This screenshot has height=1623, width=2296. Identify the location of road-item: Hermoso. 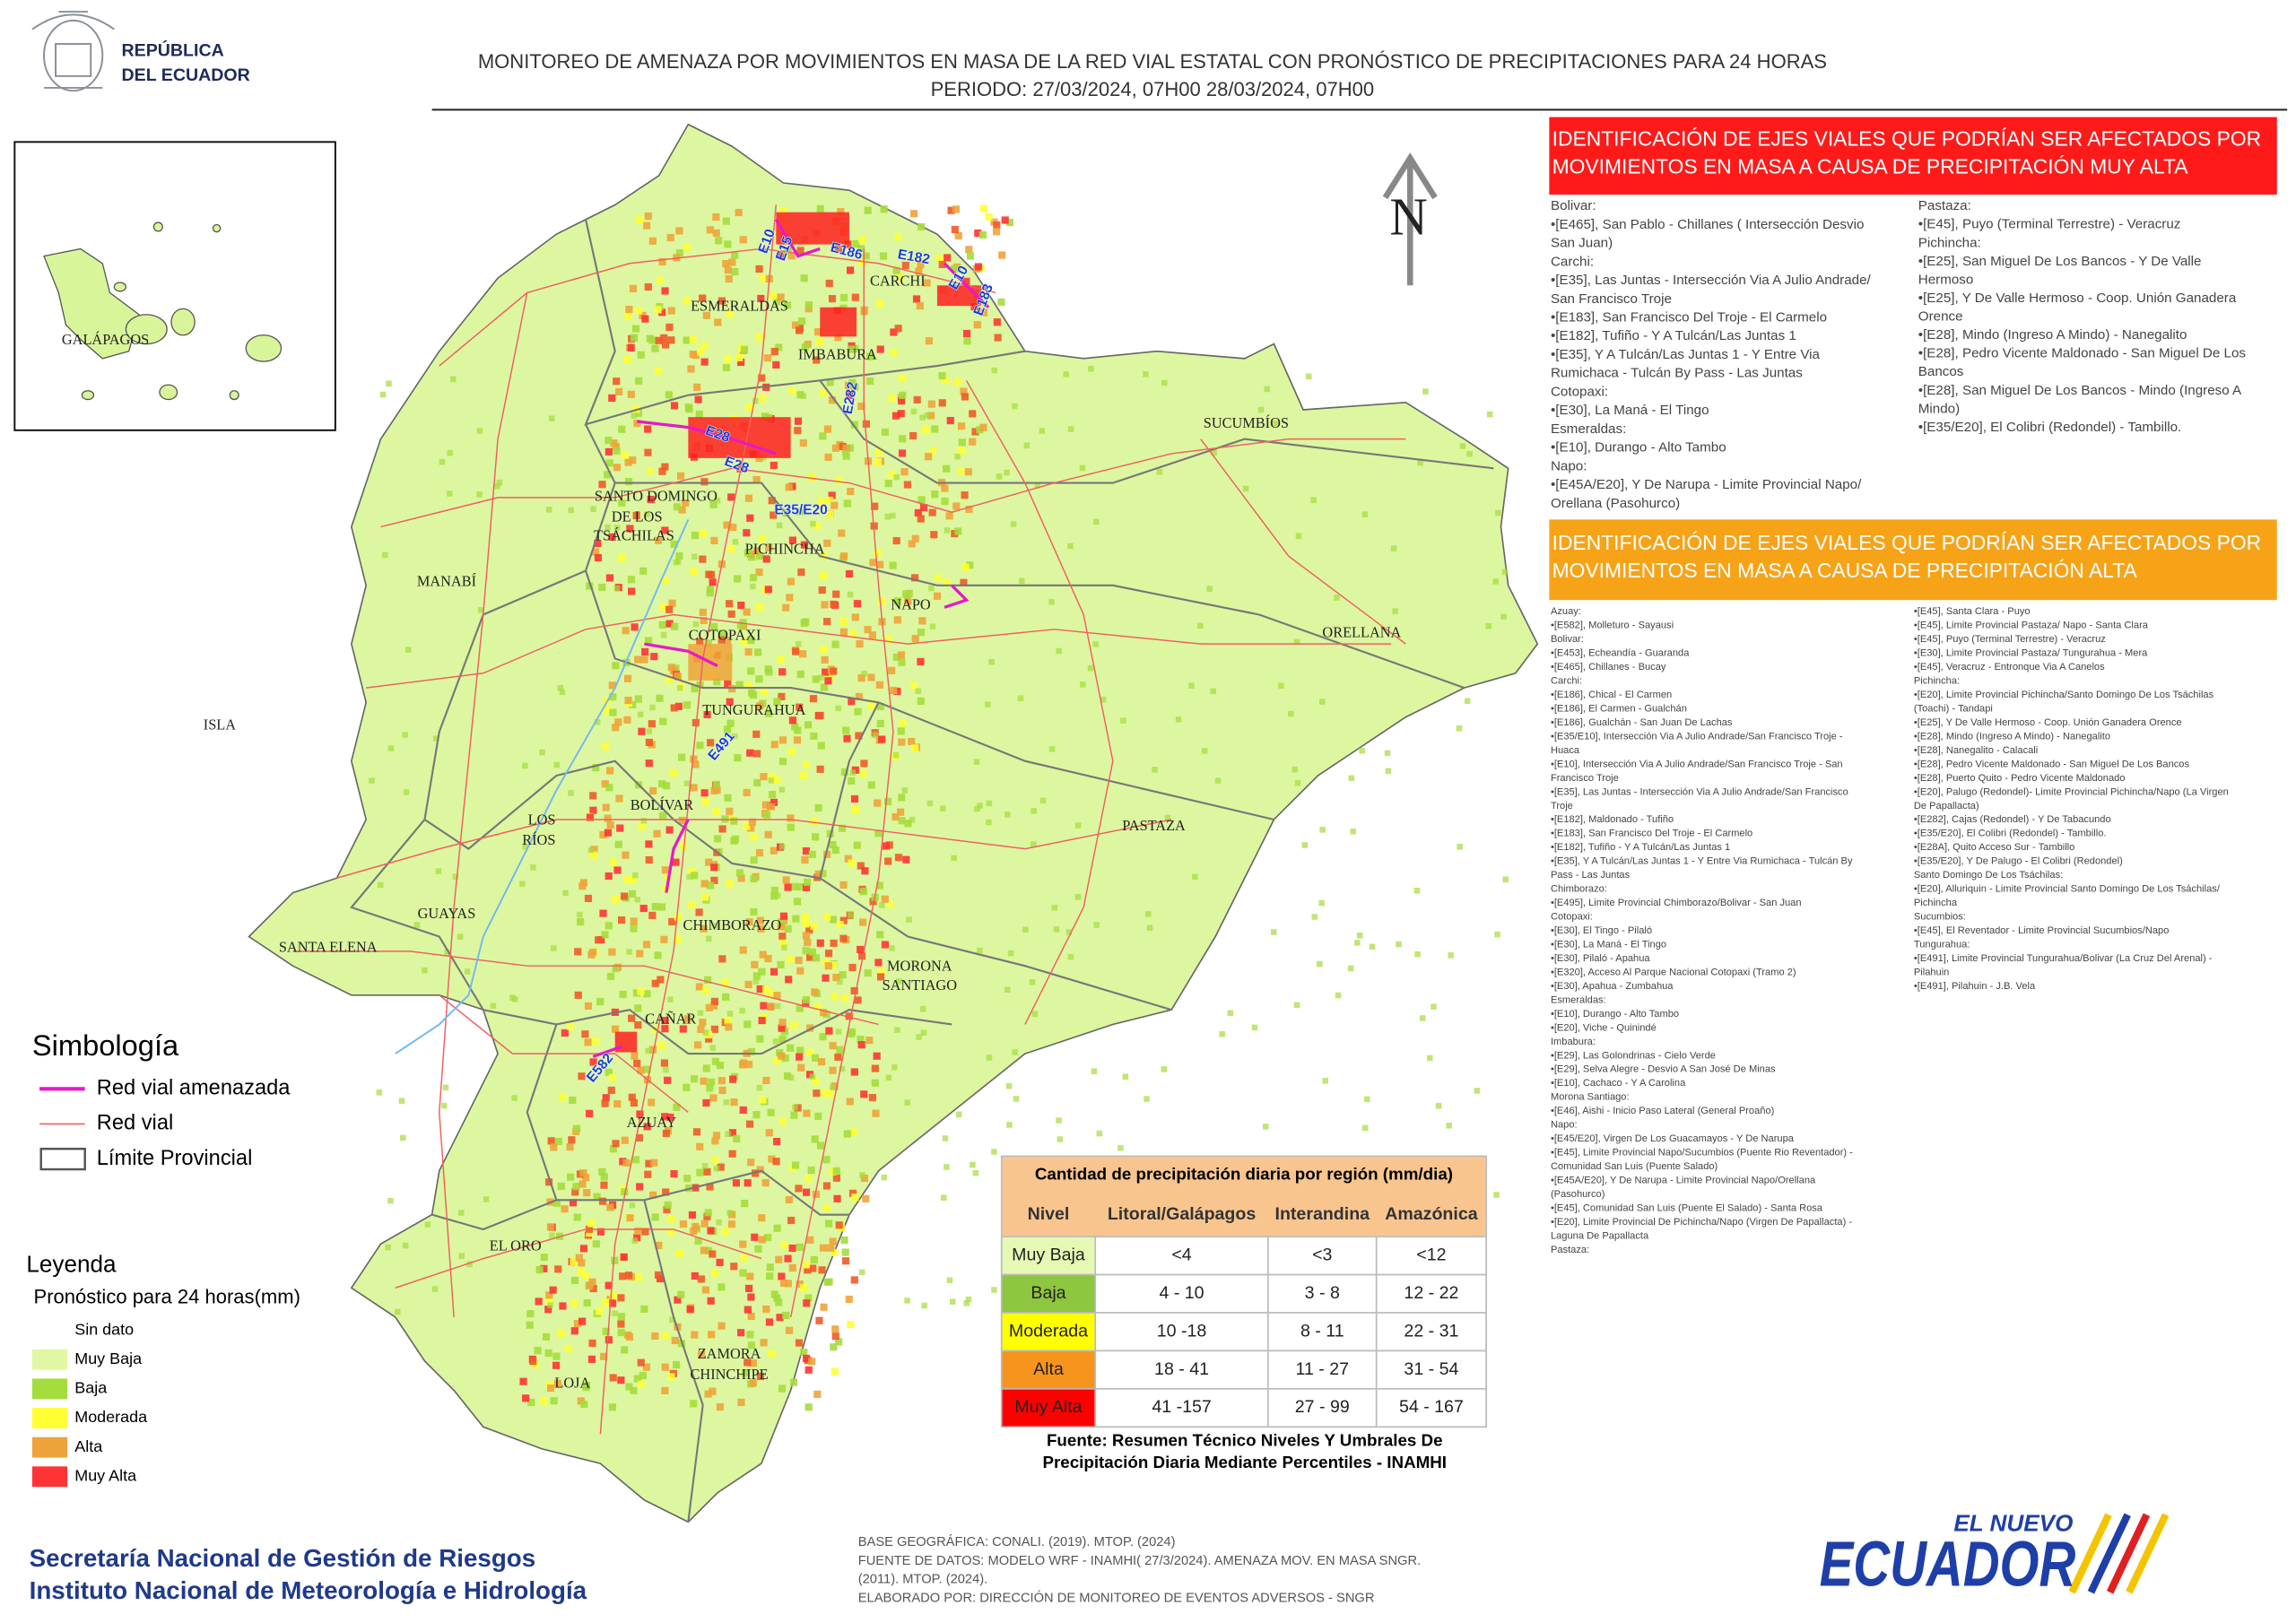
(1946, 279).